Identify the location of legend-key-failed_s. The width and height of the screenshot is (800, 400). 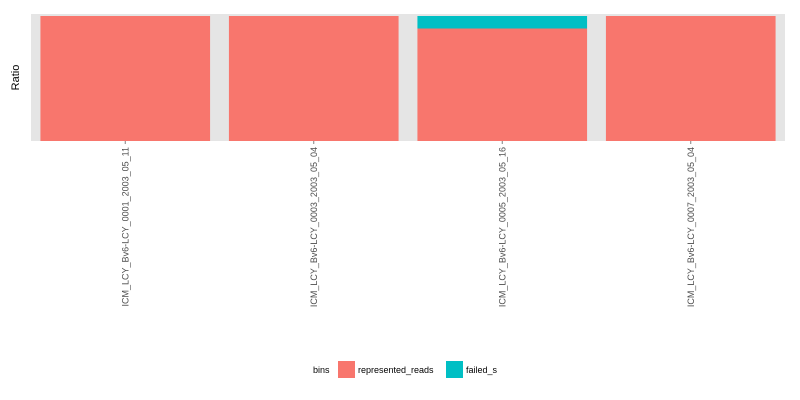
(454, 369).